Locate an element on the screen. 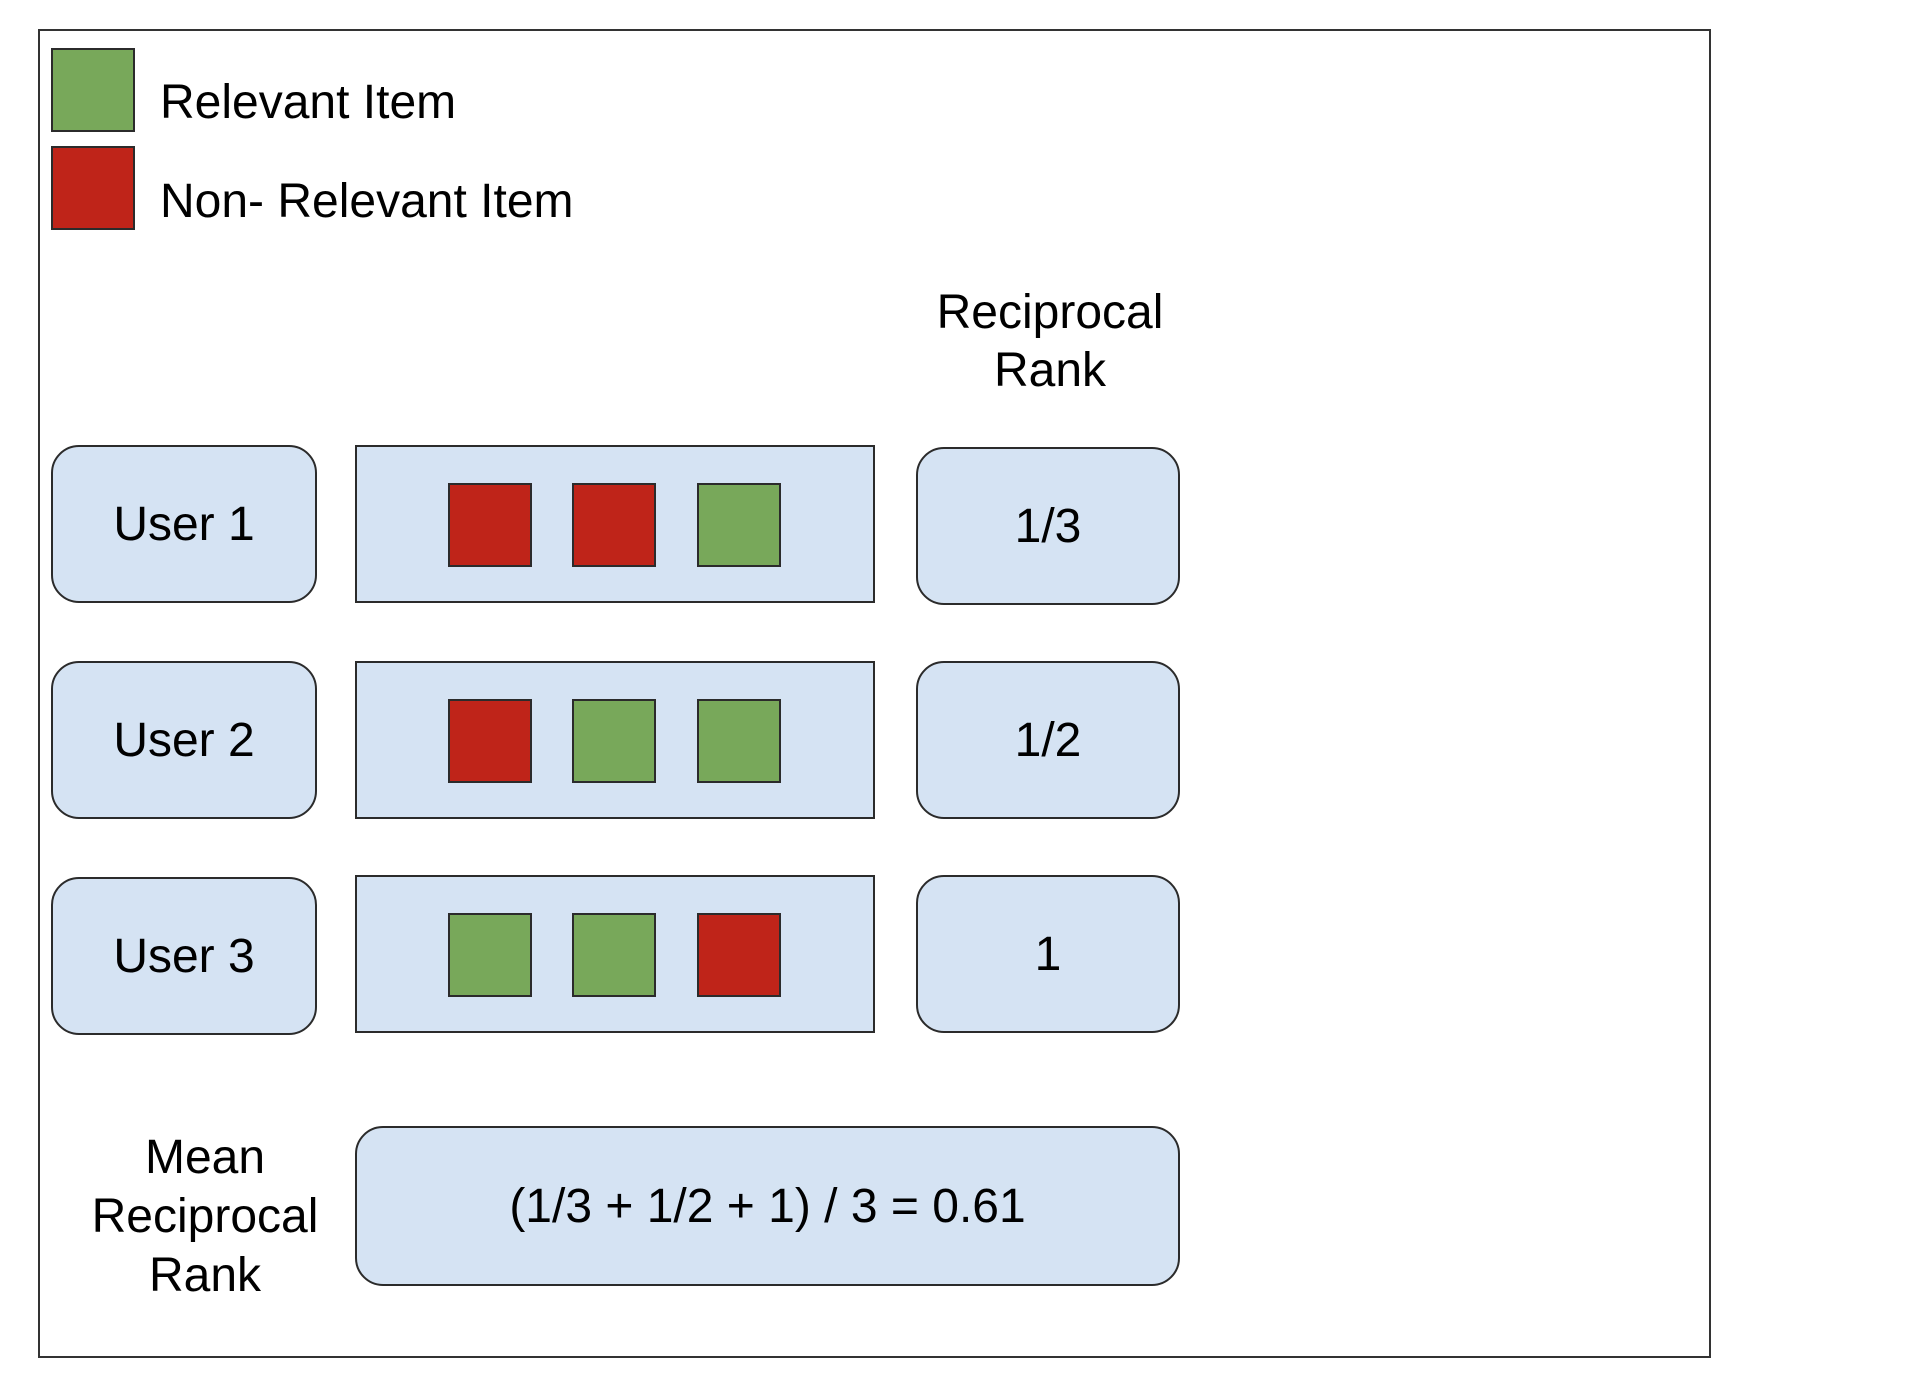 The height and width of the screenshot is (1390, 1916). reciprocal-rank-user-1: 1/3 is located at coordinates (1048, 526).